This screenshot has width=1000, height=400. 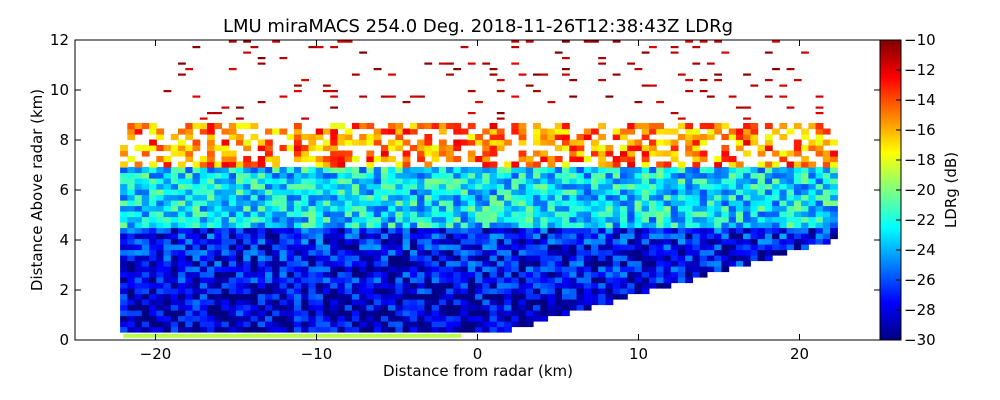 What do you see at coordinates (951, 190) in the screenshot?
I see `colorbar-label: LDRg (dB)` at bounding box center [951, 190].